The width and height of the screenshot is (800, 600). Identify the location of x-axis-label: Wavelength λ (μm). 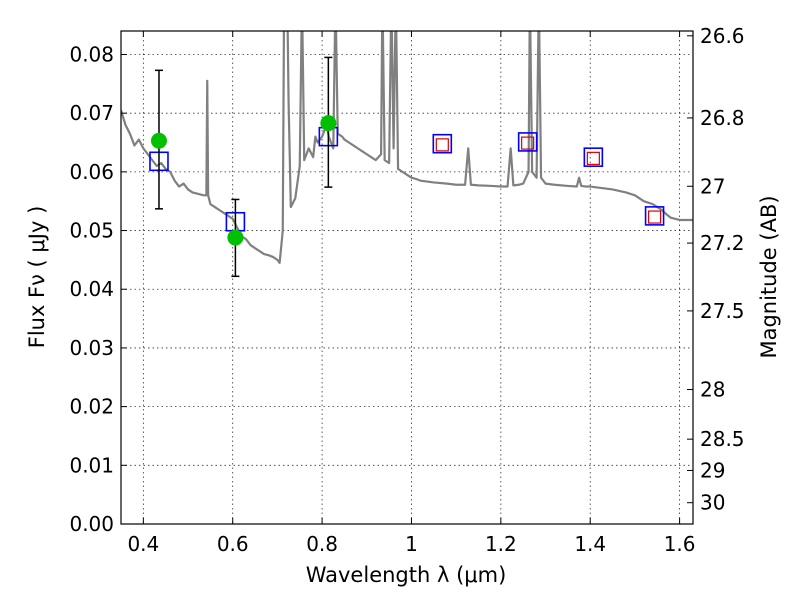
(406, 575).